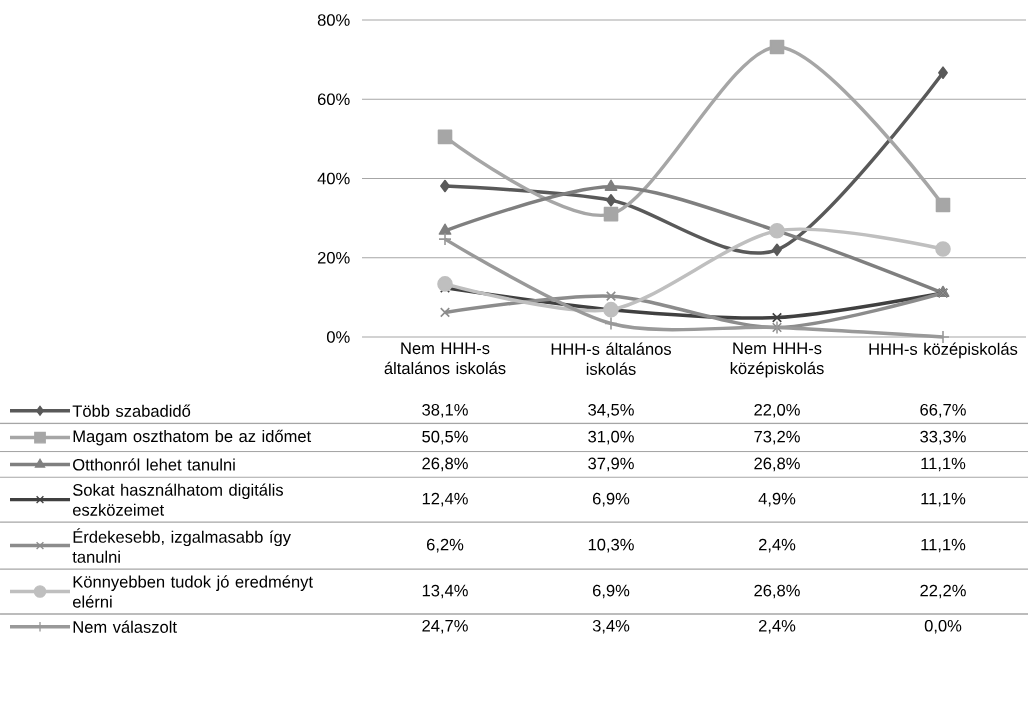 The image size is (1028, 713). What do you see at coordinates (611, 358) in the screenshot?
I see `x-tick-label: HHH-s általános iskolás` at bounding box center [611, 358].